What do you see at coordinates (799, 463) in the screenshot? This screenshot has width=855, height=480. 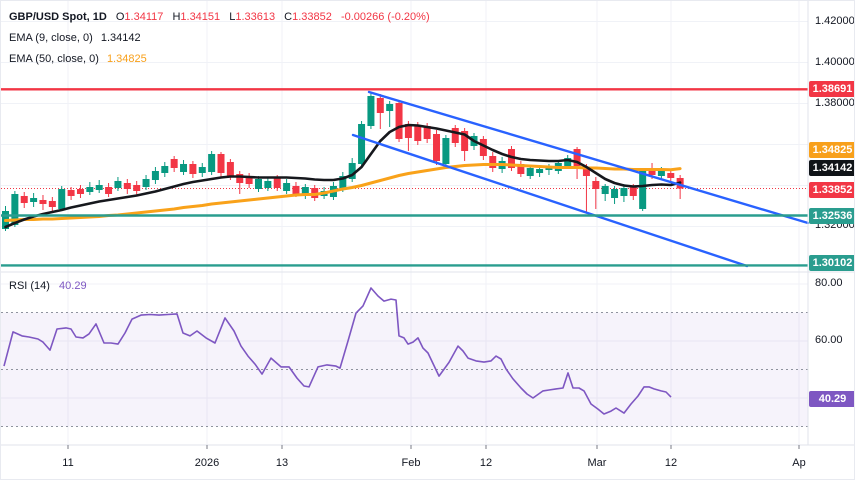 I see `time-axis-label: Ap` at bounding box center [799, 463].